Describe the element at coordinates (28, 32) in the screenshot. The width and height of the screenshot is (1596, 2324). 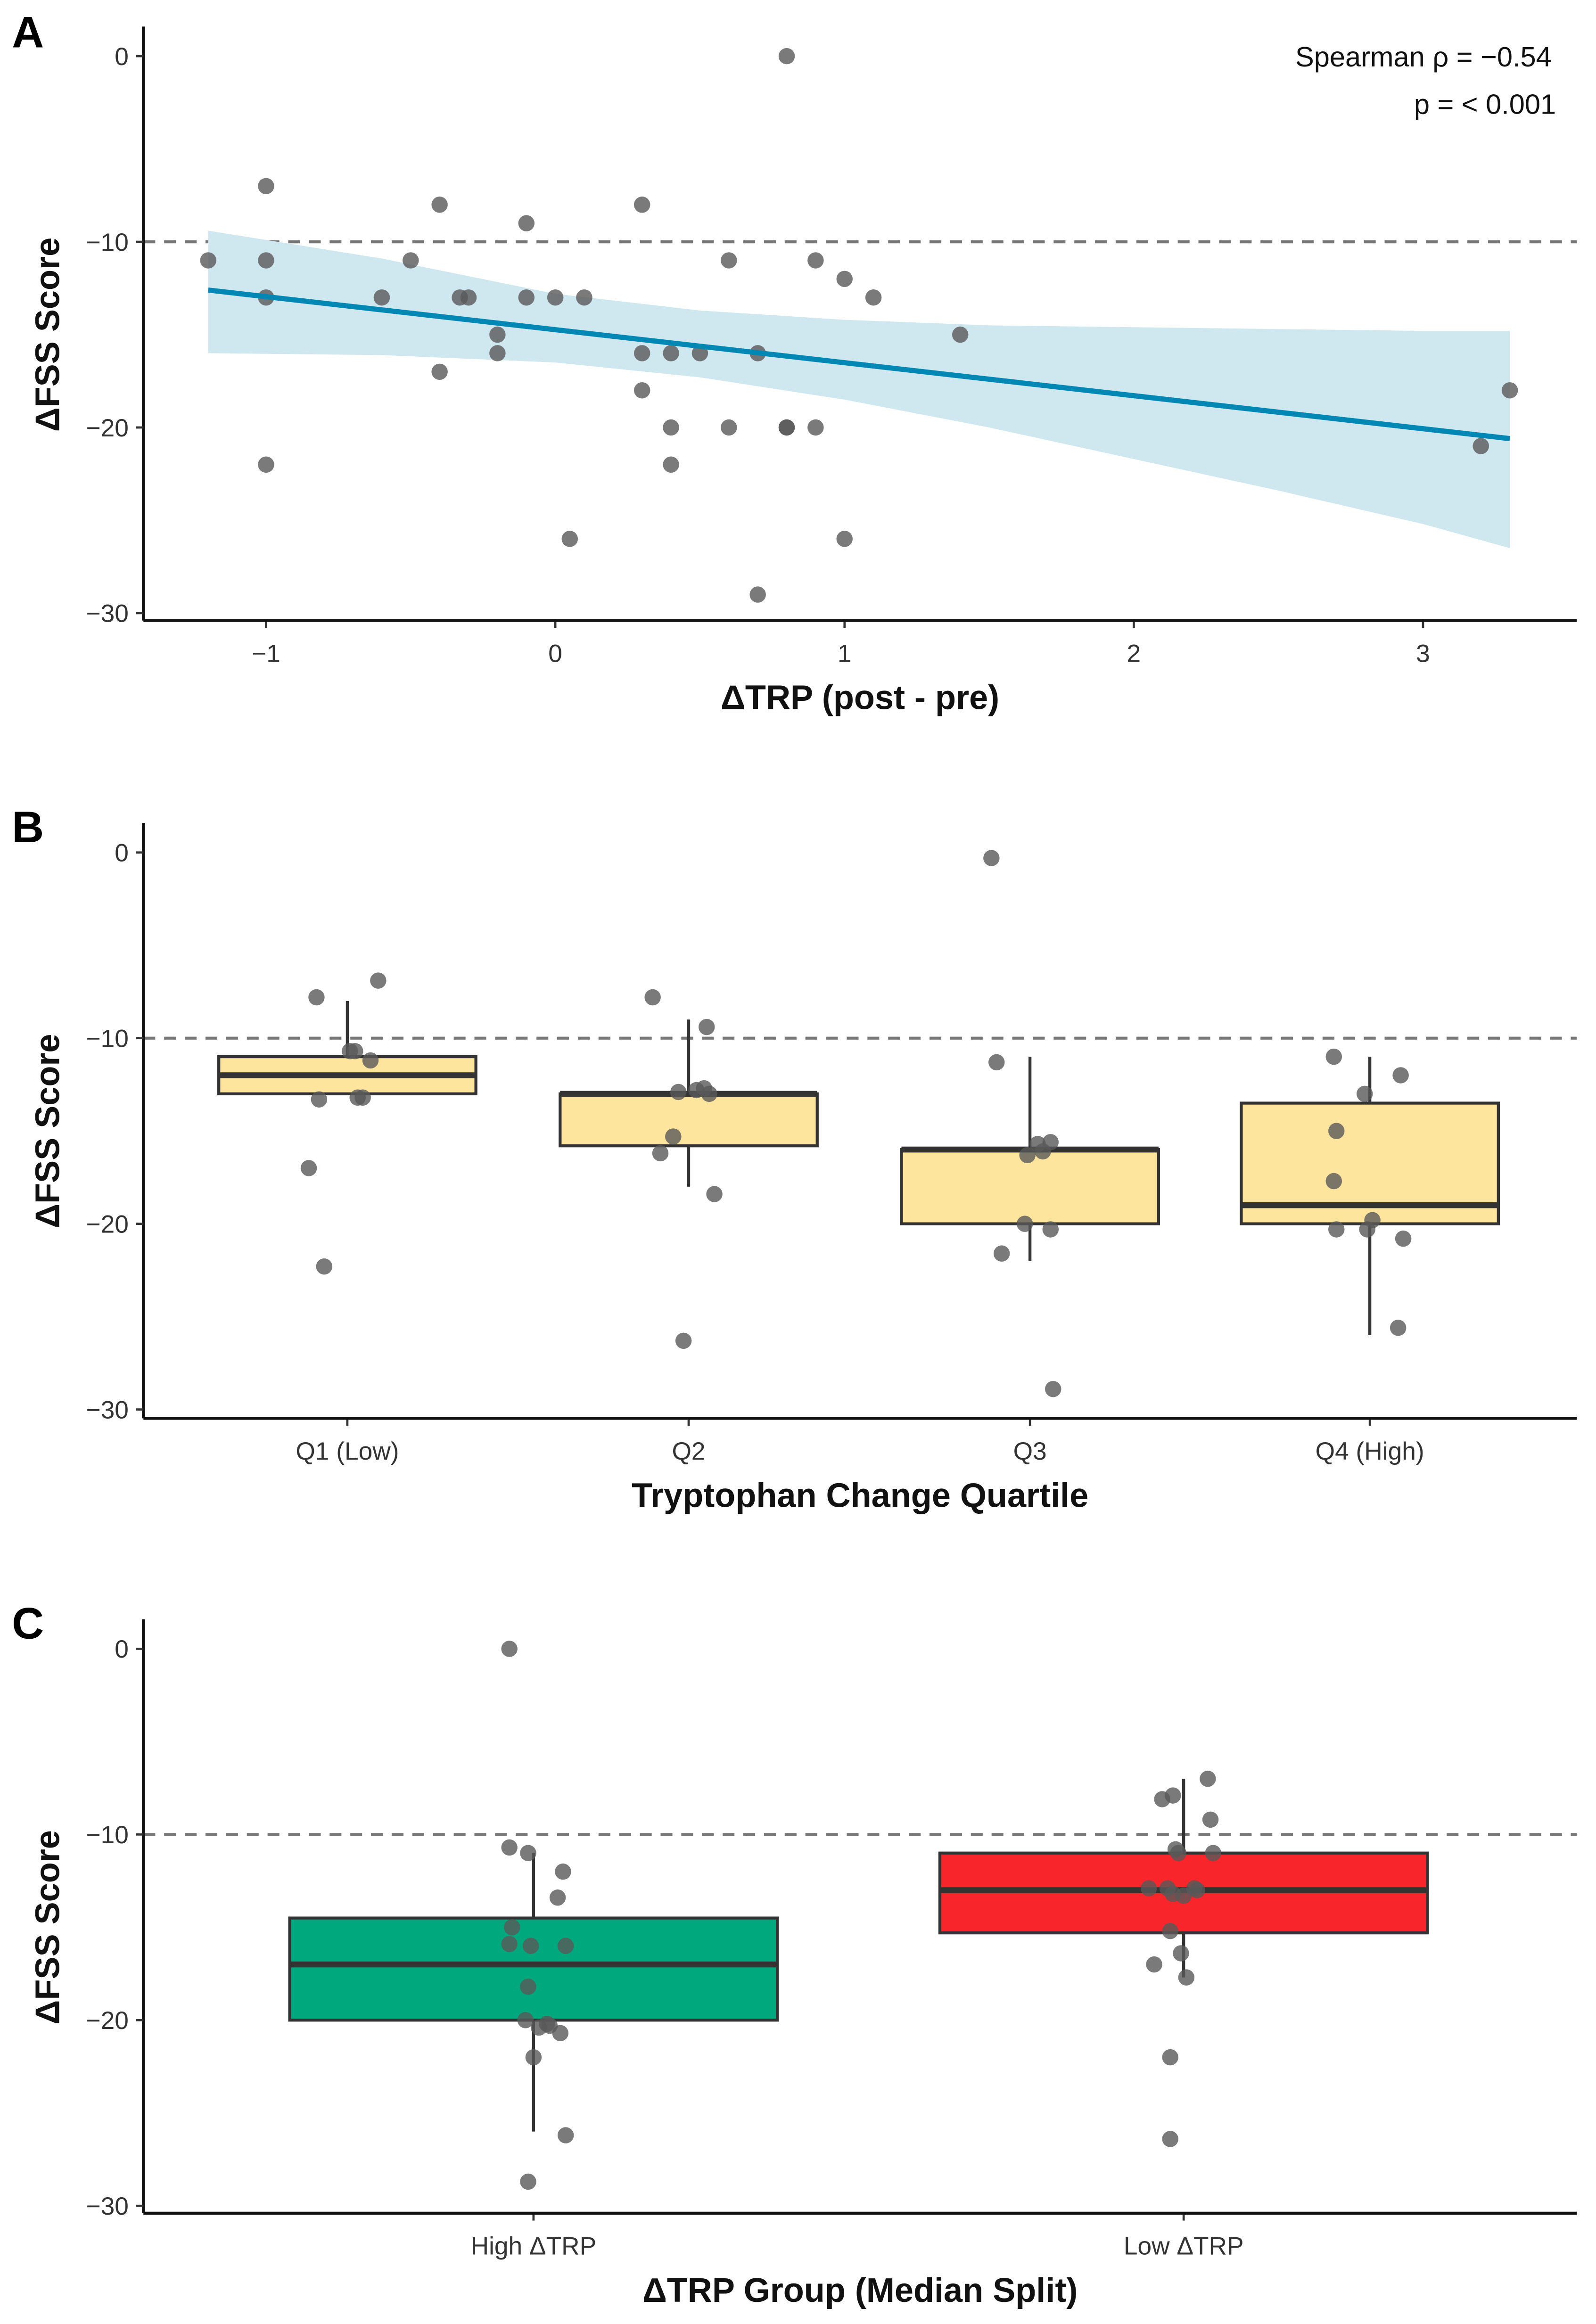
I see `panel-label: A` at that location.